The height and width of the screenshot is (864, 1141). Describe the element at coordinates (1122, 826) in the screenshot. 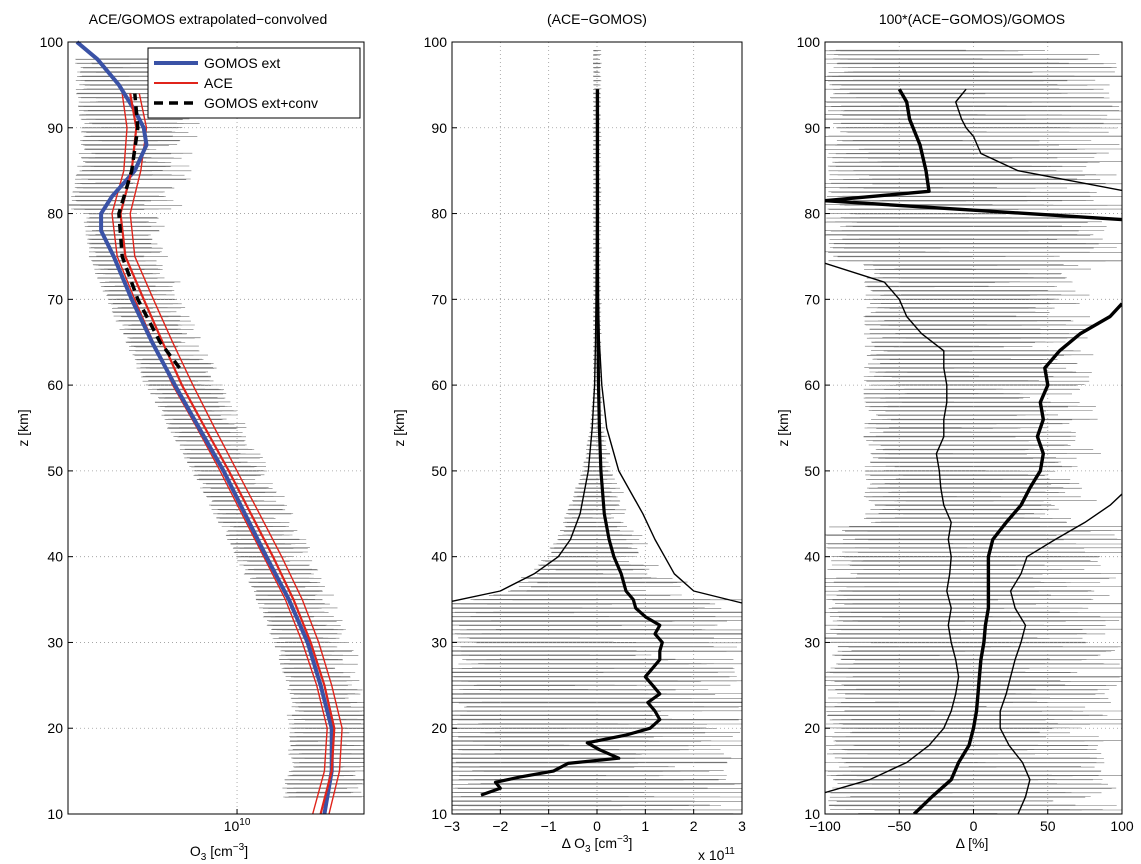

I see `x-tick-label: 100` at that location.